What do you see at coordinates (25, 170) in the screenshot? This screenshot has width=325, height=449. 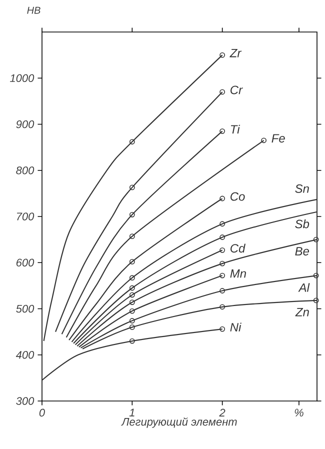 I see `y-tick-label: 800` at bounding box center [25, 170].